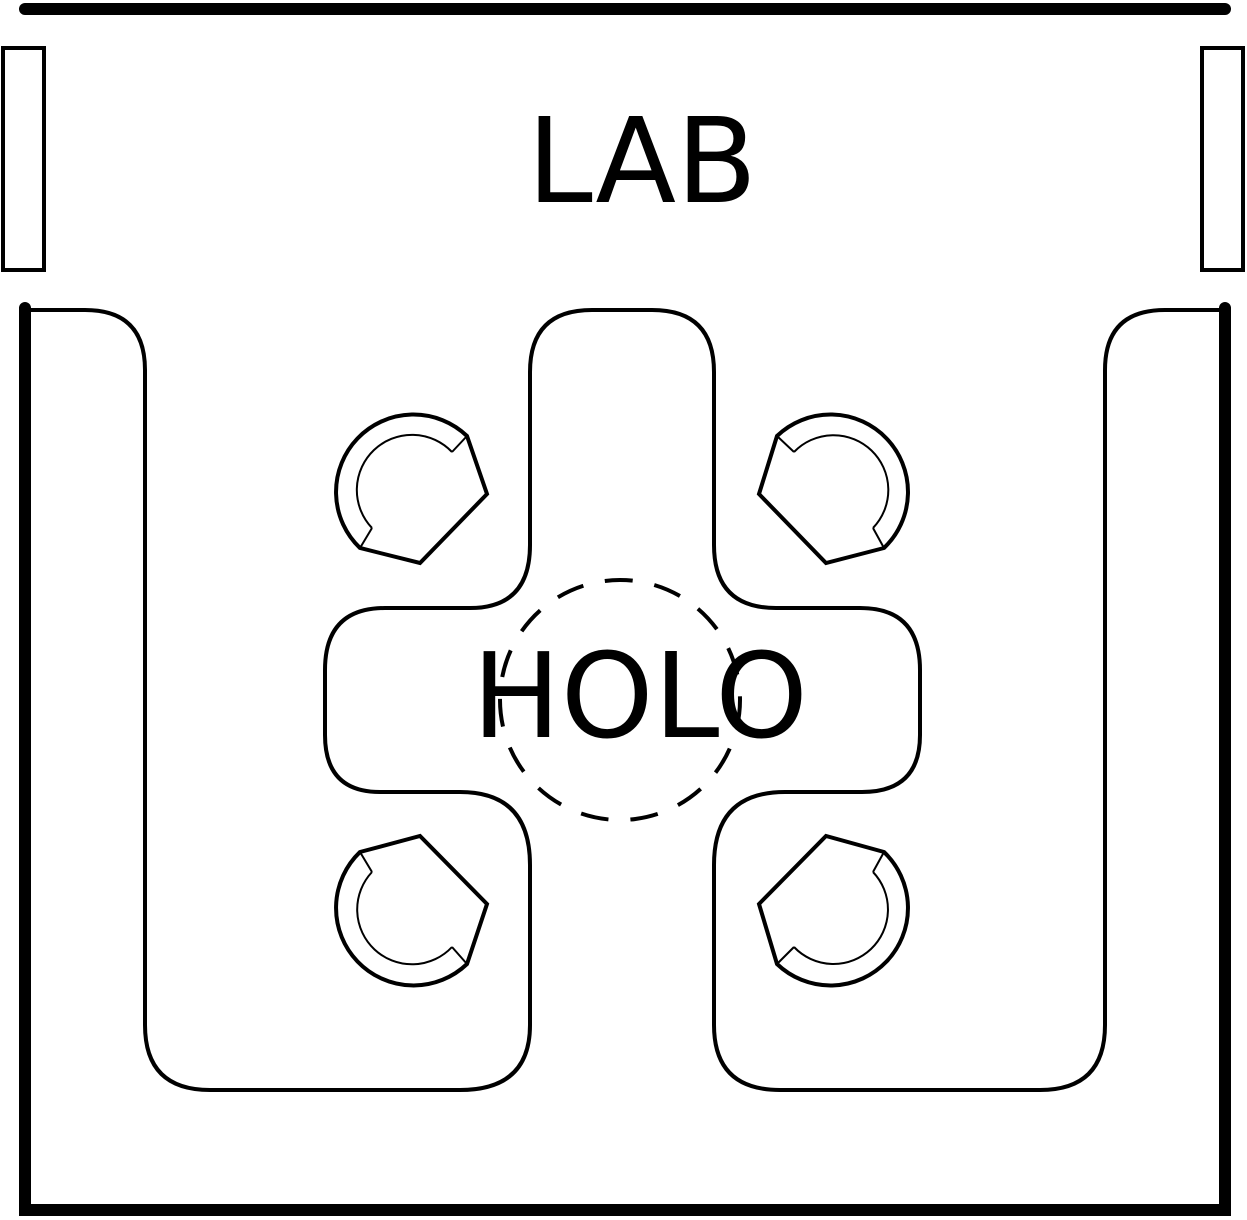 This screenshot has width=1247, height=1220. I want to click on holo-room-label: HOLO, so click(640, 696).